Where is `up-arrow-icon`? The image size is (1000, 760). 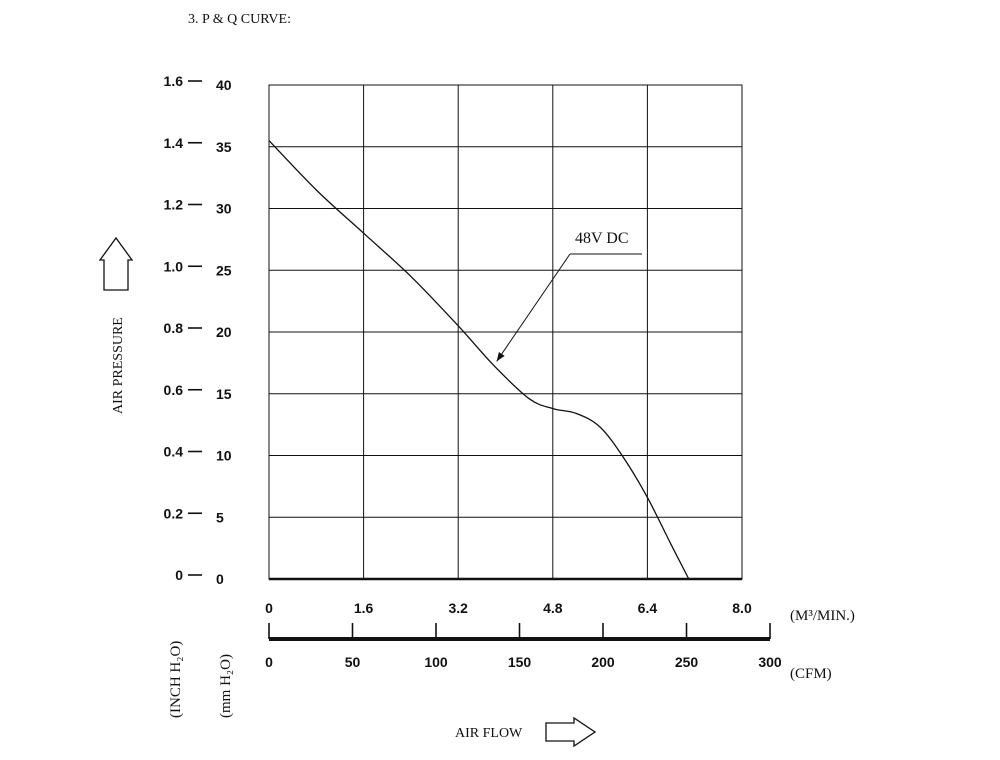
up-arrow-icon is located at coordinates (116, 263).